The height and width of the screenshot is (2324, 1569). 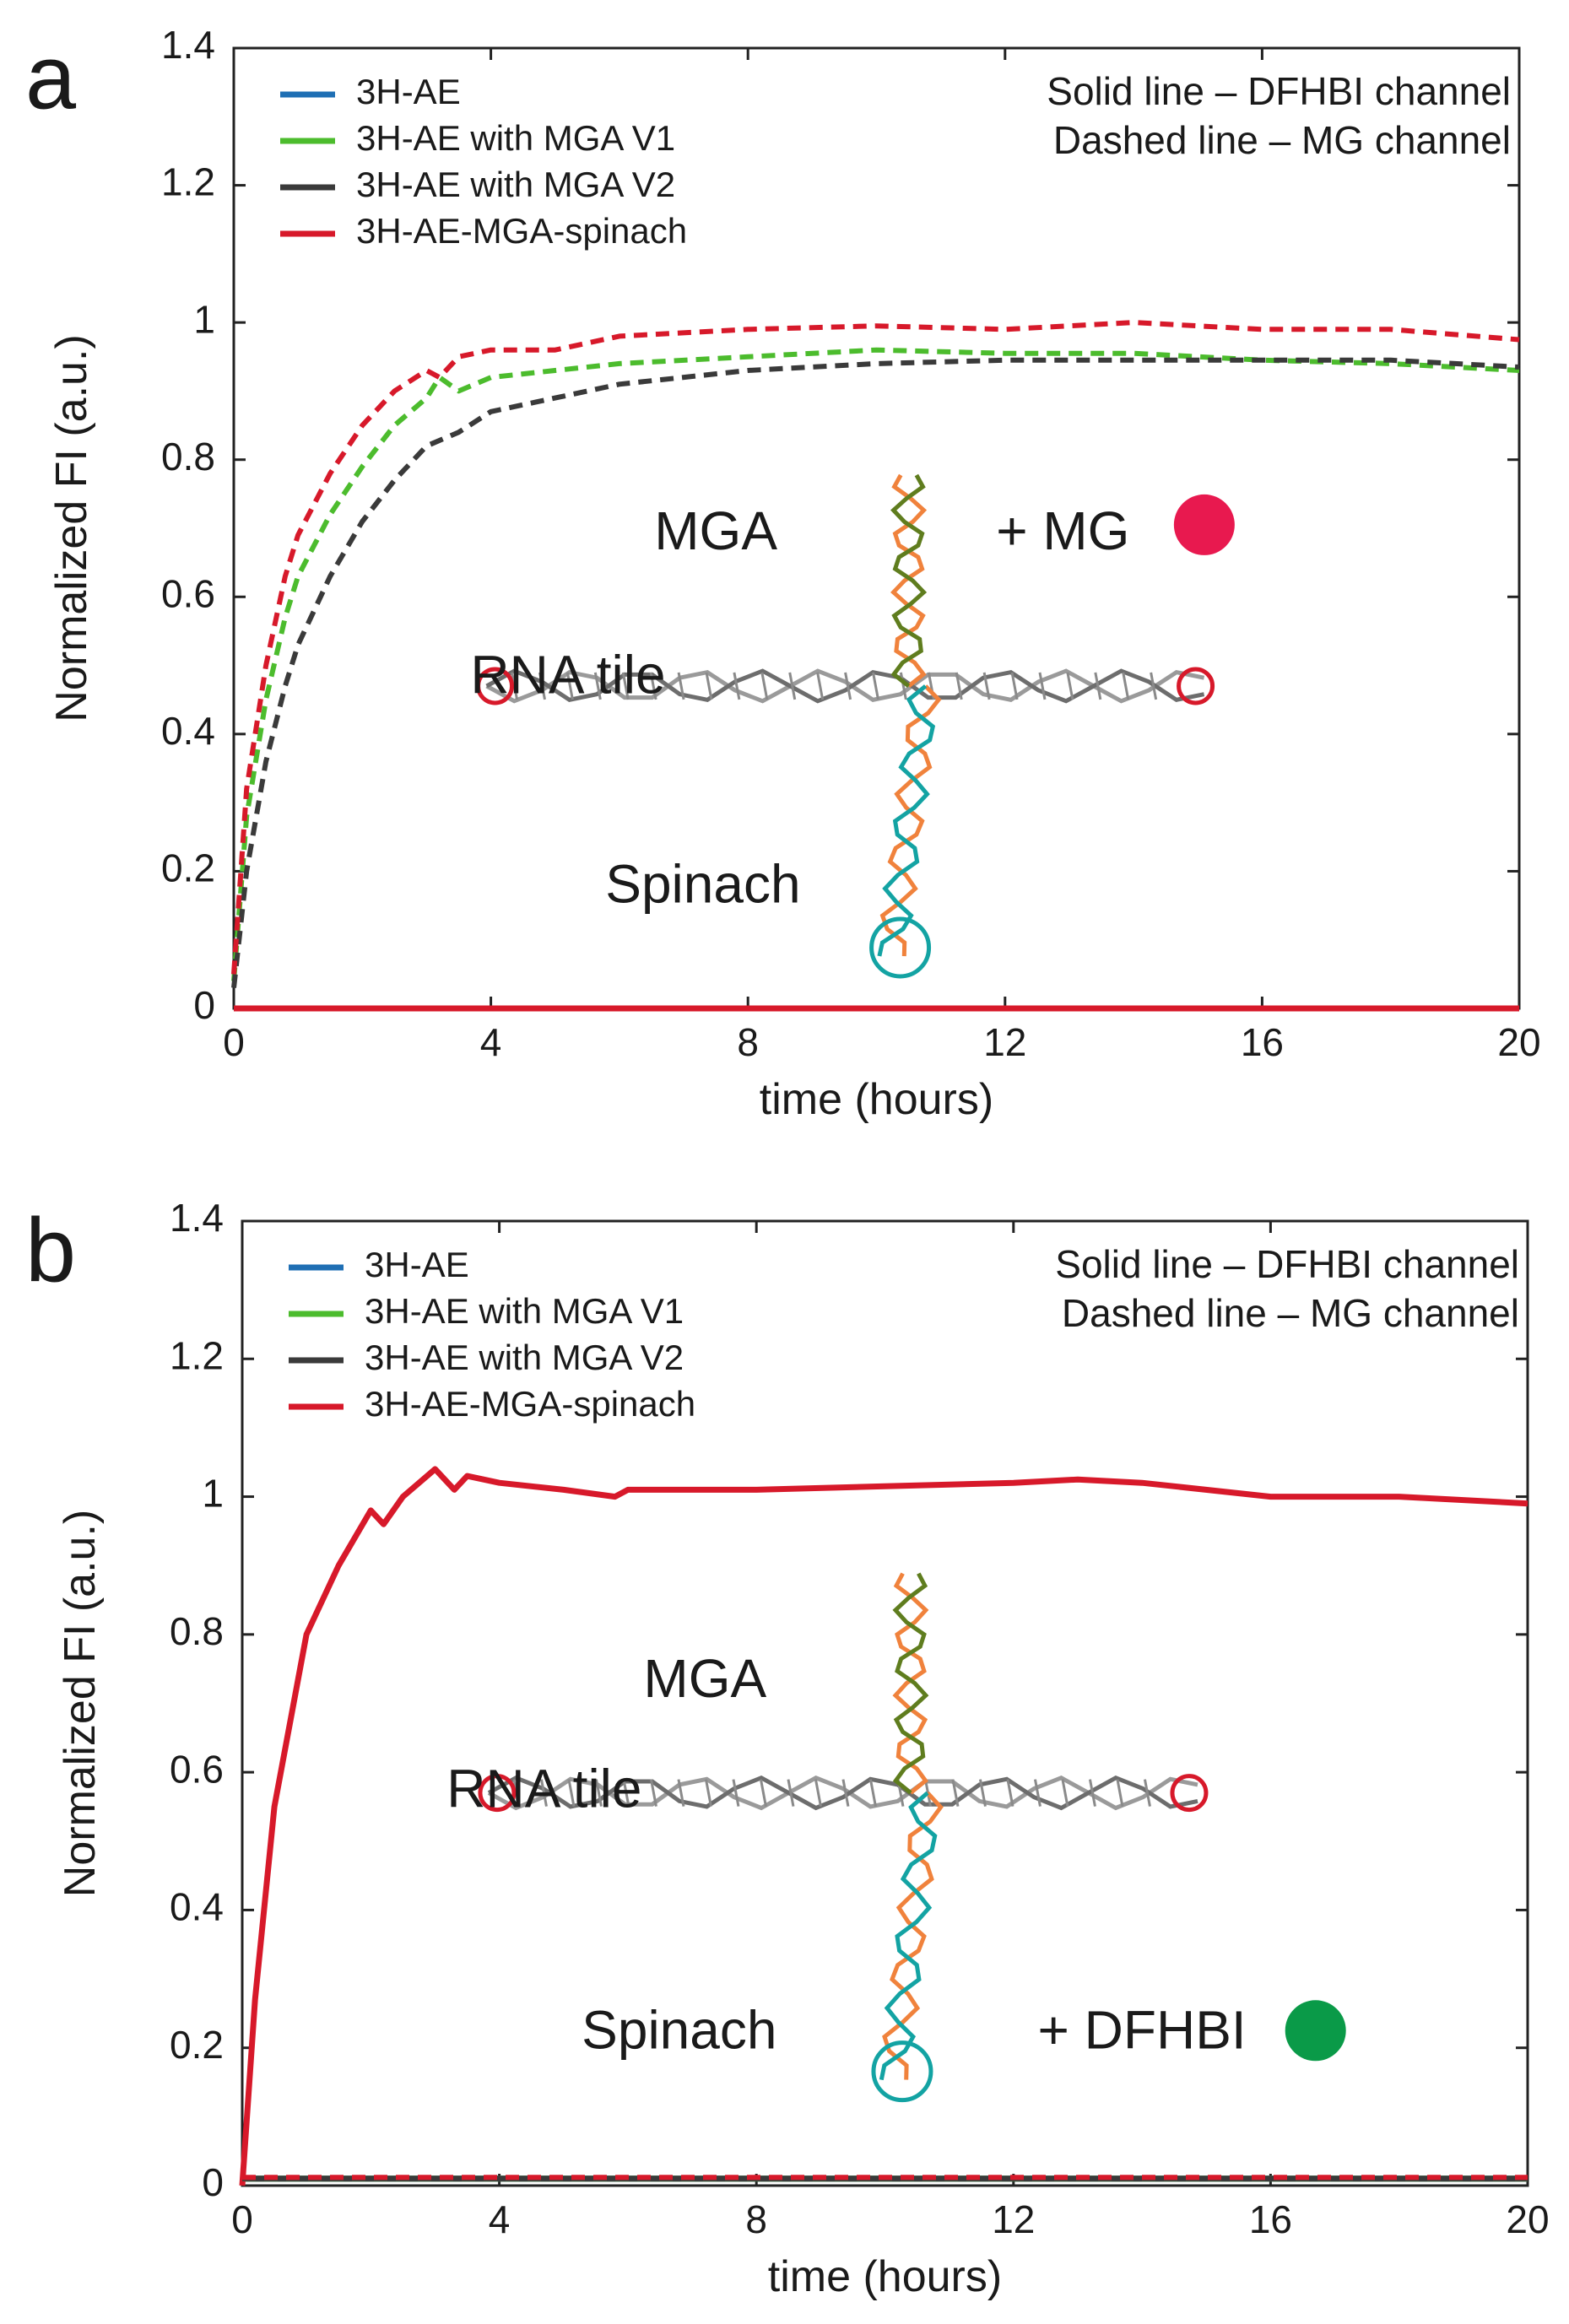 What do you see at coordinates (213, 1494) in the screenshot?
I see `y-tick-label: 1` at bounding box center [213, 1494].